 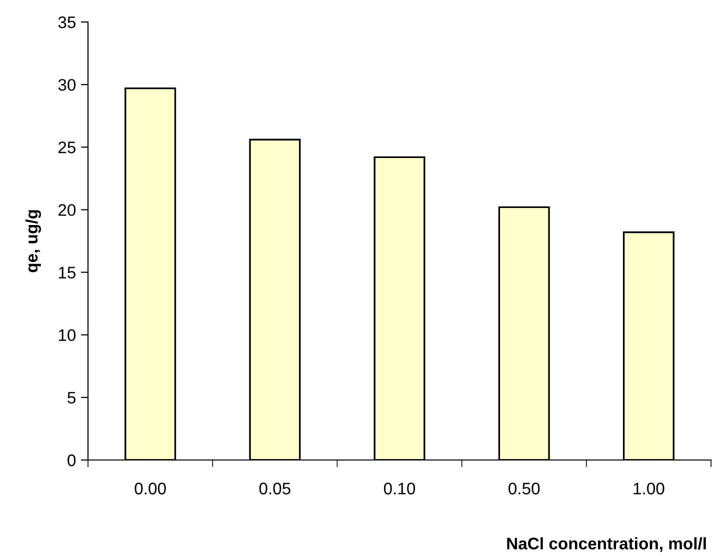 I want to click on y-tick-label: 0, so click(x=72, y=460).